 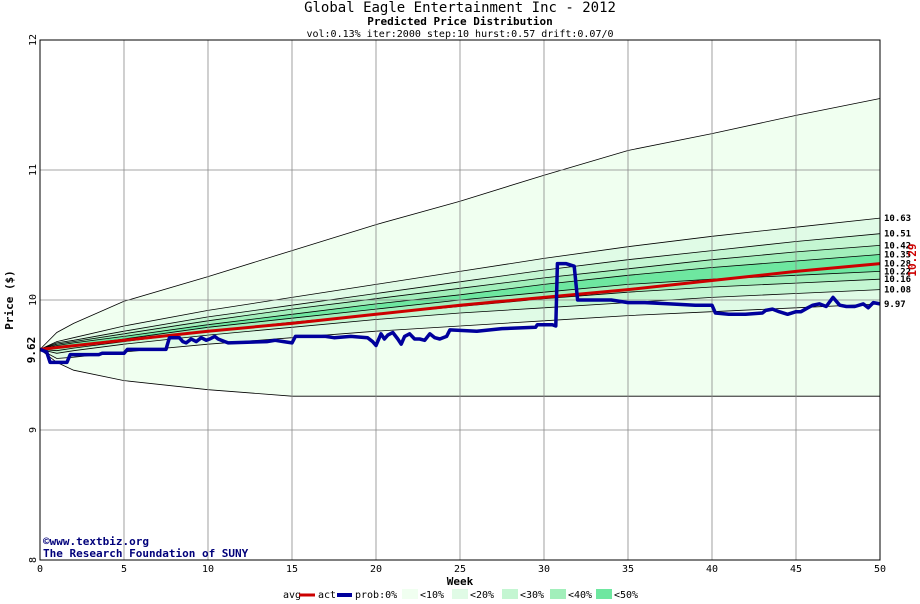 I want to click on x-tick-label: 0, so click(x=40, y=569).